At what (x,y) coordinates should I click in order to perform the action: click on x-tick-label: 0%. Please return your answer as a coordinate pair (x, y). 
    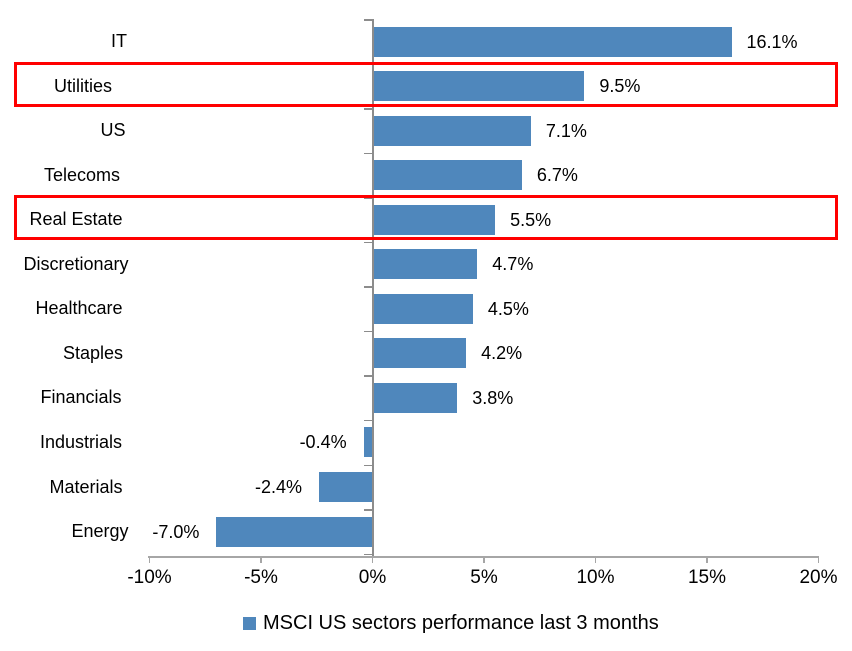
    Looking at the image, I should click on (372, 577).